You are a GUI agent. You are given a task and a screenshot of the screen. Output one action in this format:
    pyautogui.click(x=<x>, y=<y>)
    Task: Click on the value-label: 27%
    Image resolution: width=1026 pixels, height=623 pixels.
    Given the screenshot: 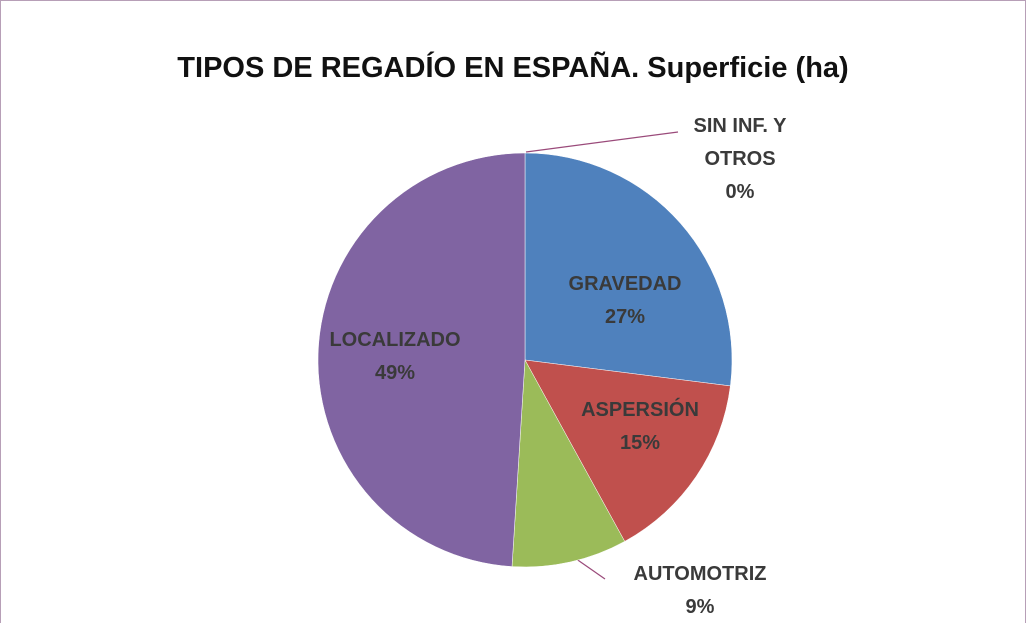 What is the action you would take?
    pyautogui.click(x=625, y=317)
    